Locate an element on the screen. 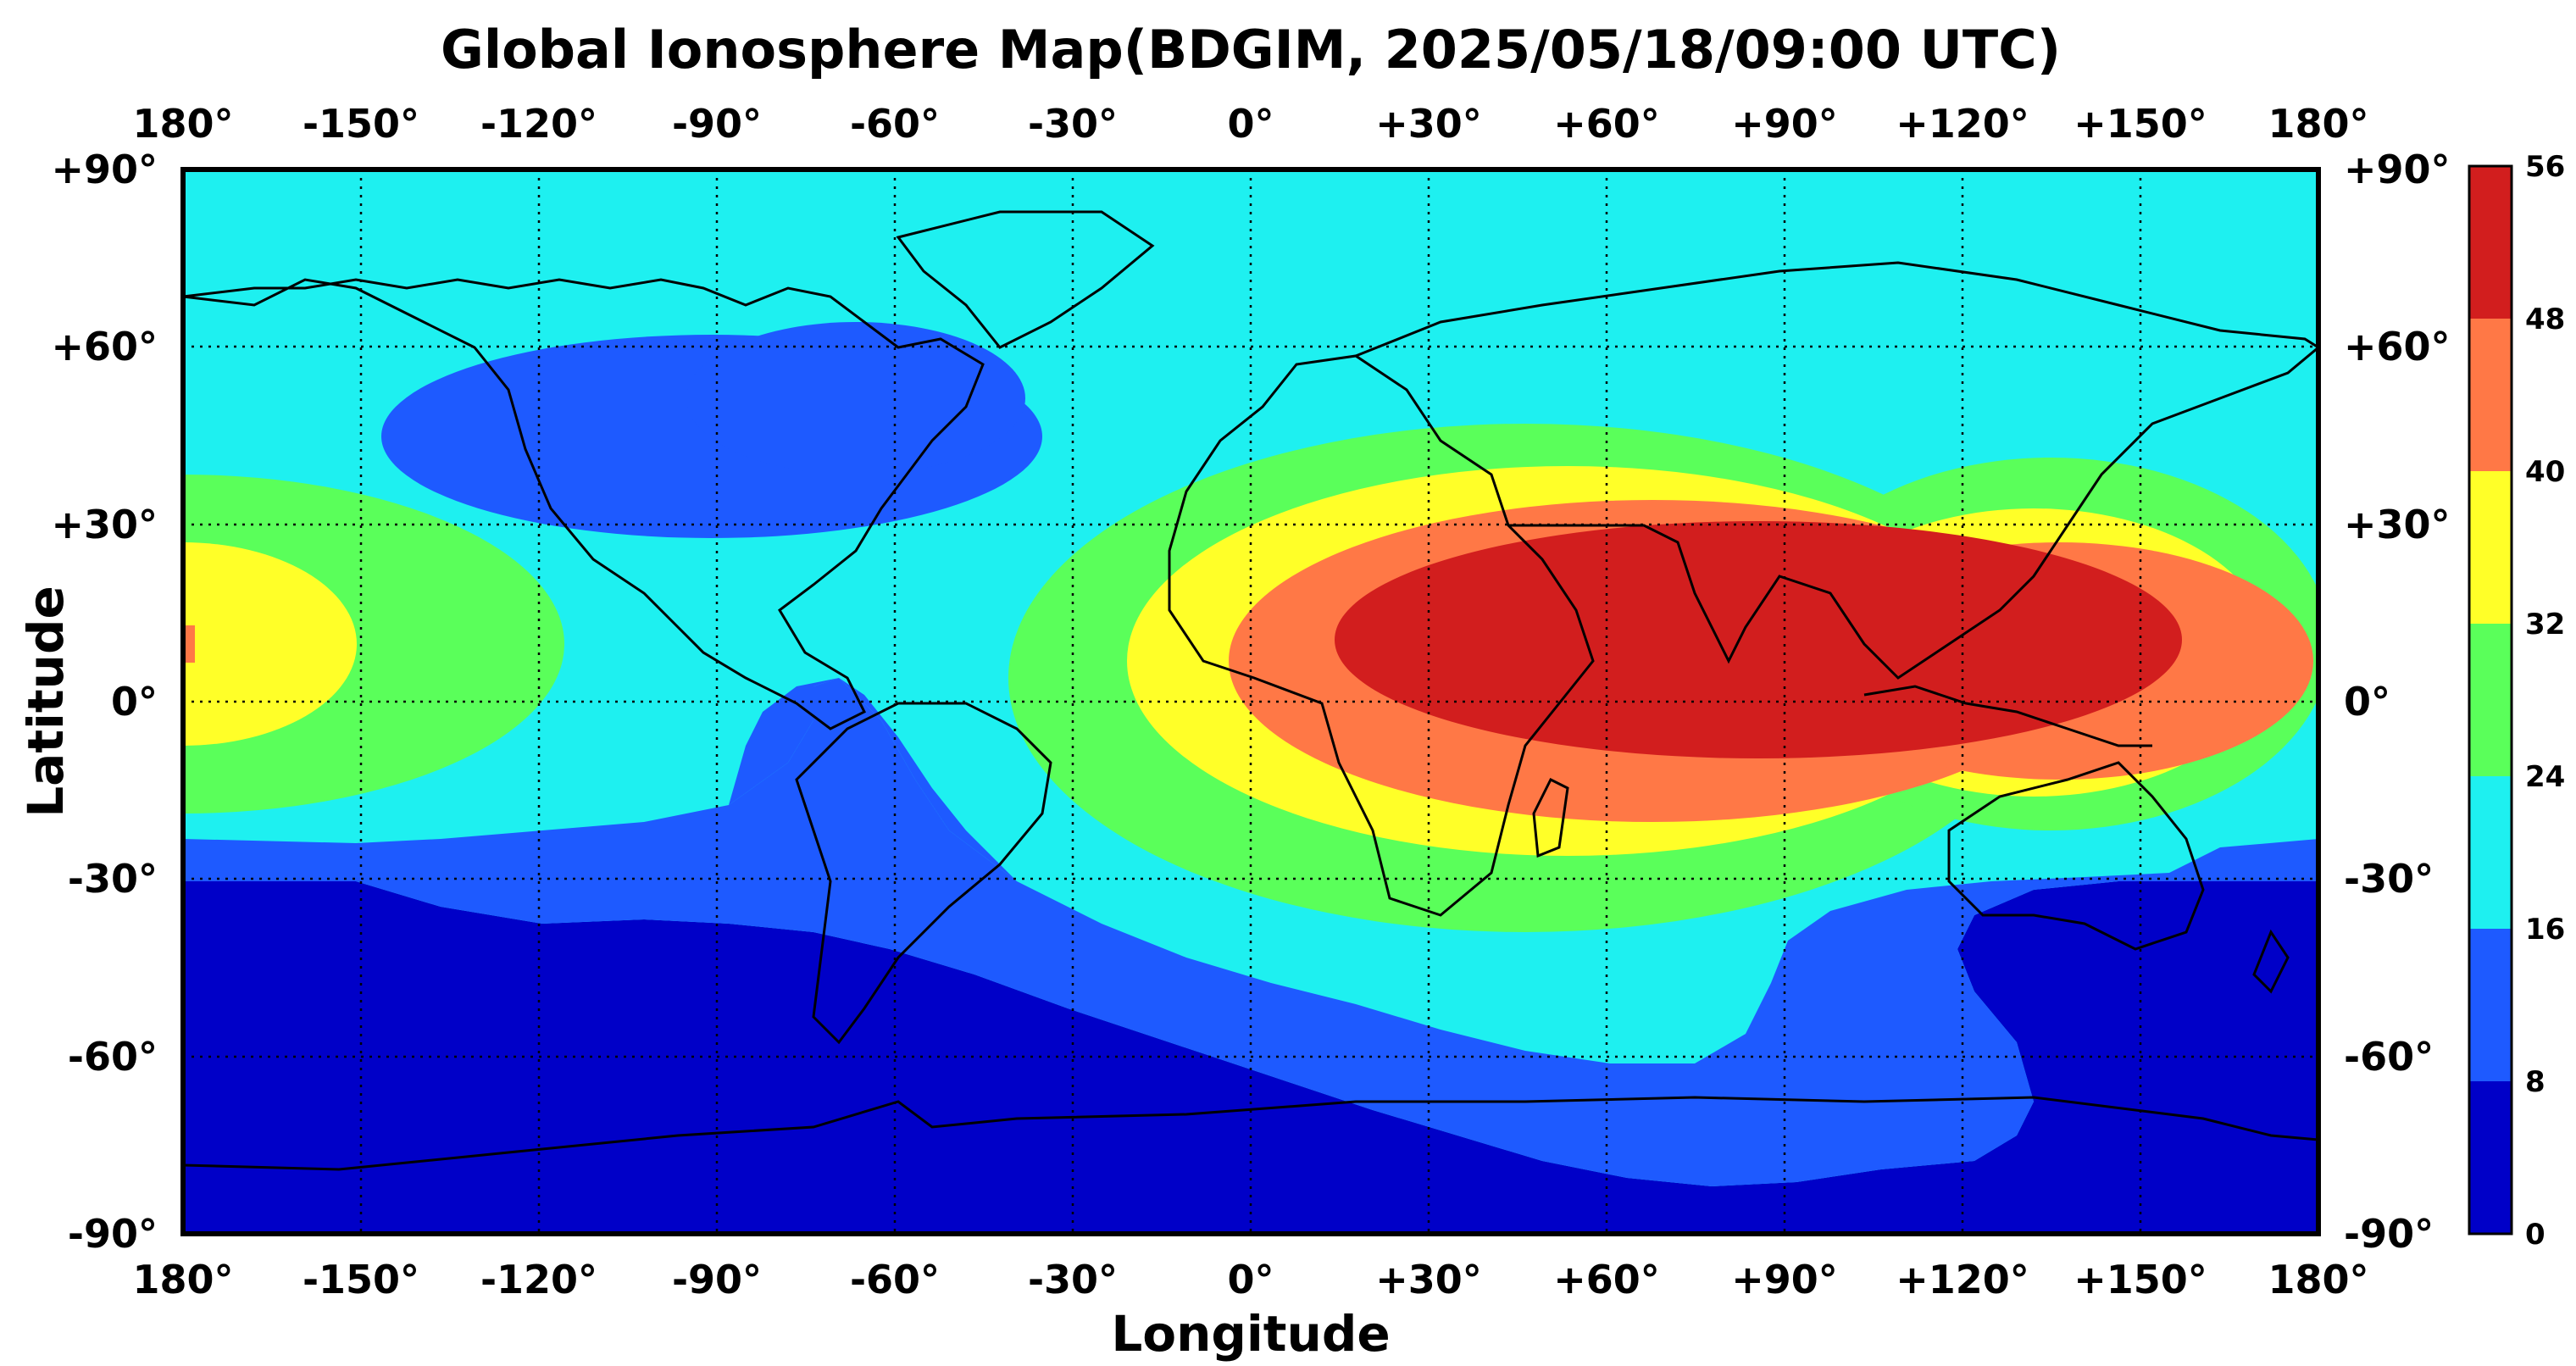 The image size is (2576, 1366). left-tick-label: +30° is located at coordinates (104, 524).